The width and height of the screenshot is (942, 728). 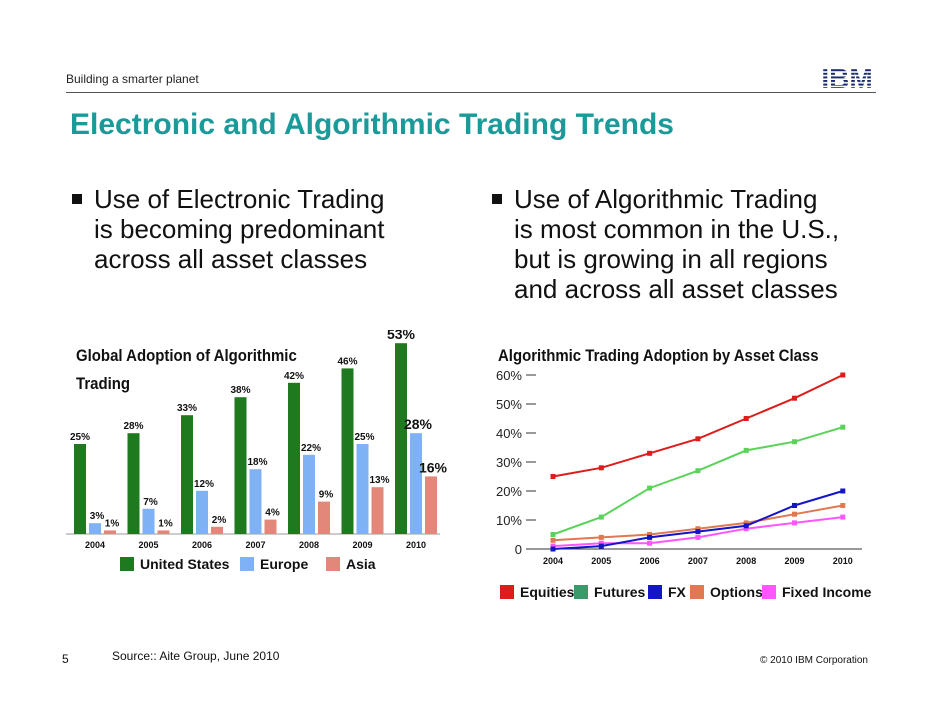 I want to click on bar-label-asia-2009: 13%, so click(x=379, y=480).